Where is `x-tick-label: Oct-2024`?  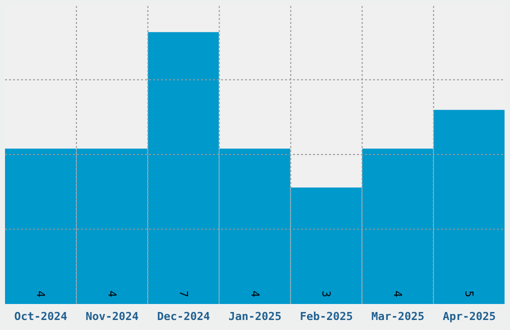 x-tick-label: Oct-2024 is located at coordinates (41, 316).